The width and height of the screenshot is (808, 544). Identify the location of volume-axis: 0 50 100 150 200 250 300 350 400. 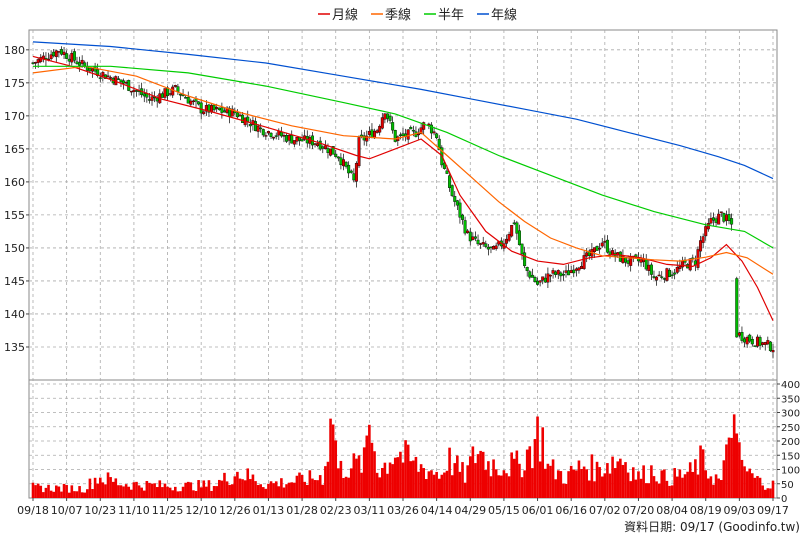
(788, 442).